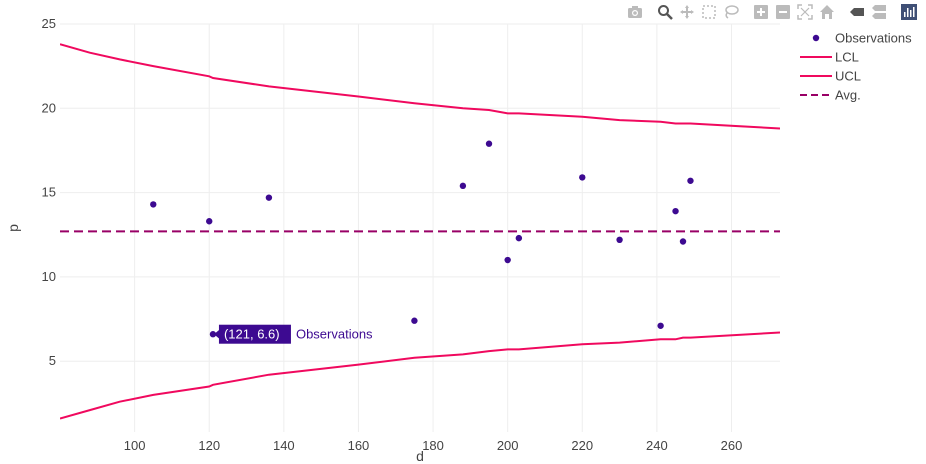  Describe the element at coordinates (135, 445) in the screenshot. I see `x-tick-label: 100` at that location.